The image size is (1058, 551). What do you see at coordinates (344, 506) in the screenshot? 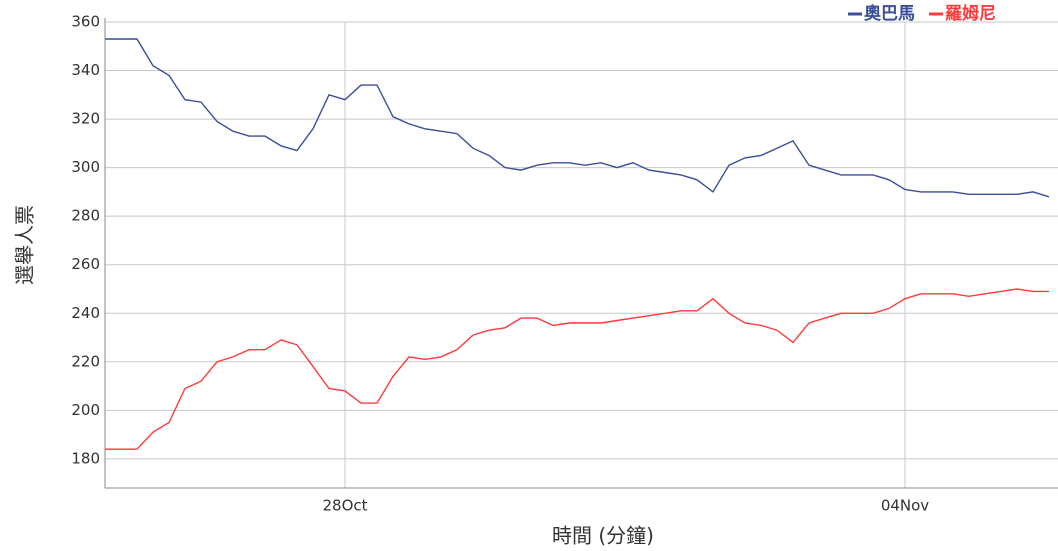
I see `x-tick-label: 28Oct` at bounding box center [344, 506].